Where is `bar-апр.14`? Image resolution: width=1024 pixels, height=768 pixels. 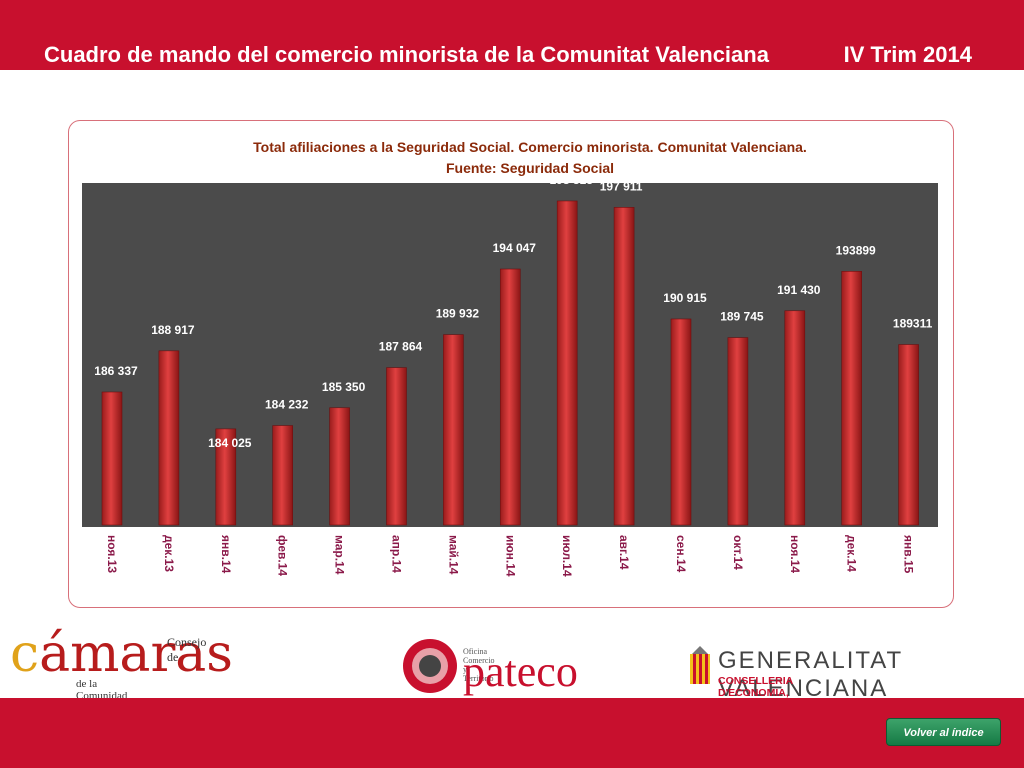
bar-апр.14 is located at coordinates (396, 446).